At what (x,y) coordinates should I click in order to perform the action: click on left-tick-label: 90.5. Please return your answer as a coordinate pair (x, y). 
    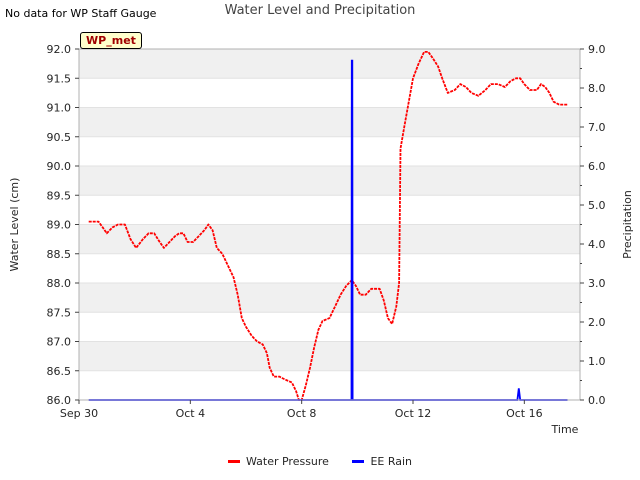
    Looking at the image, I should click on (59, 137).